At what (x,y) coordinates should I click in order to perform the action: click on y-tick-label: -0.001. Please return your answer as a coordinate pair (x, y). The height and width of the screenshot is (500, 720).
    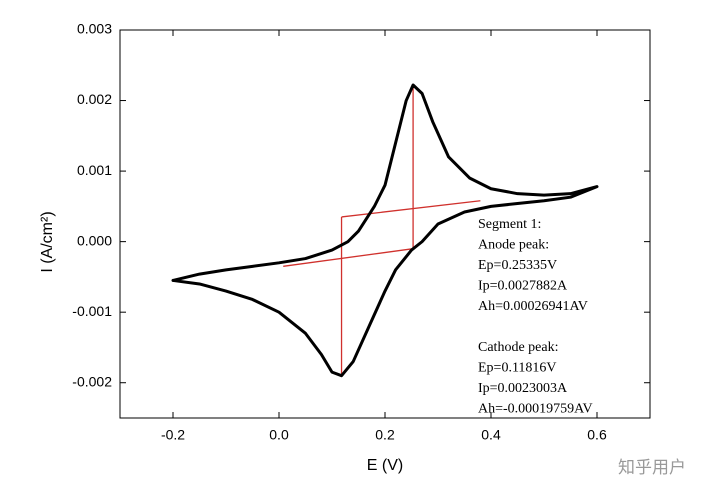
    Looking at the image, I should click on (92, 311).